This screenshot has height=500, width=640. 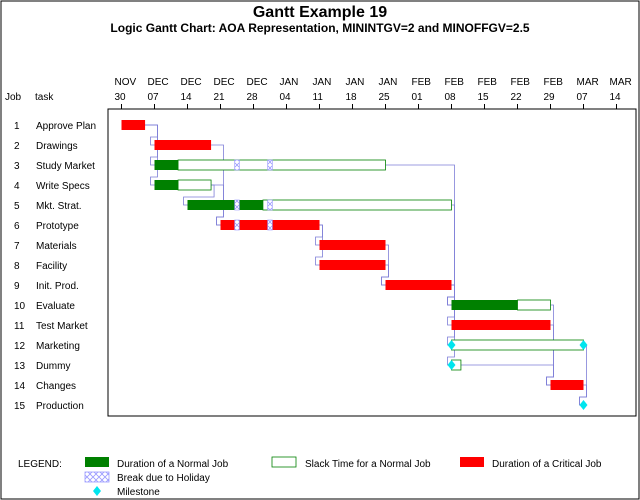 What do you see at coordinates (173, 464) in the screenshot?
I see `legend-normal-label: Duration of a Normal Job` at bounding box center [173, 464].